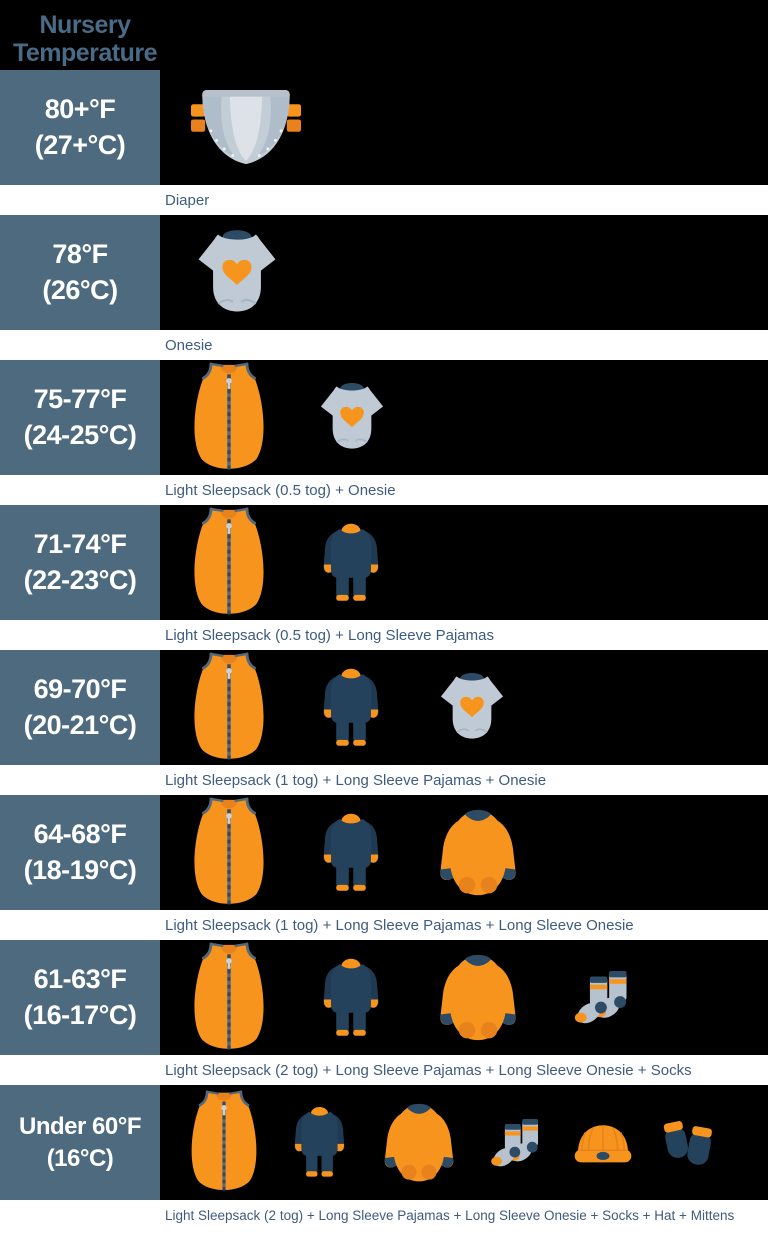 The width and height of the screenshot is (768, 1235). Describe the element at coordinates (384, 345) in the screenshot. I see `caption-strip: Onesie` at that location.